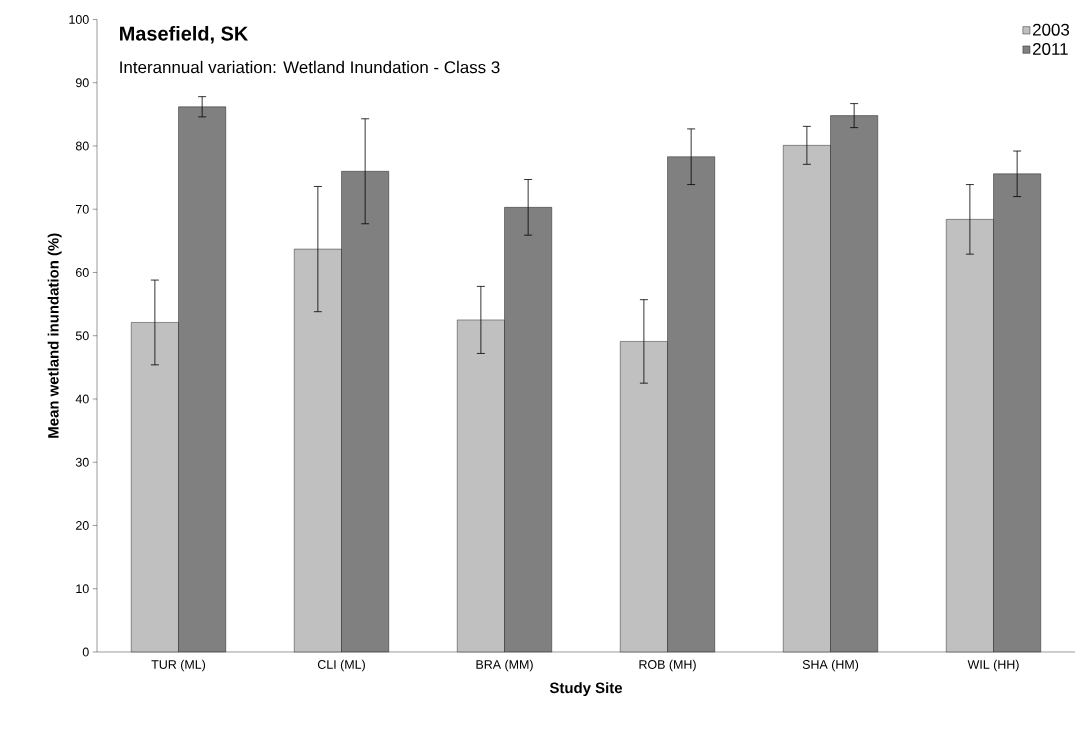 This screenshot has height=734, width=1085. What do you see at coordinates (82, 146) in the screenshot?
I see `y-tick-label: 80` at bounding box center [82, 146].